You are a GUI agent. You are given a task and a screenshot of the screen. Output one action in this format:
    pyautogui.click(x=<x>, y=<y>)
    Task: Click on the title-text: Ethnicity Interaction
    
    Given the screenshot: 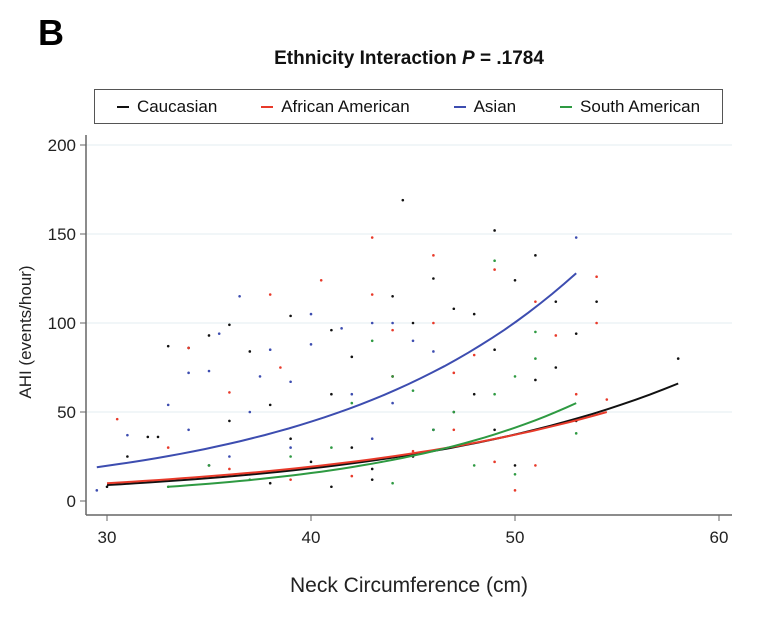 What is the action you would take?
    pyautogui.click(x=368, y=58)
    